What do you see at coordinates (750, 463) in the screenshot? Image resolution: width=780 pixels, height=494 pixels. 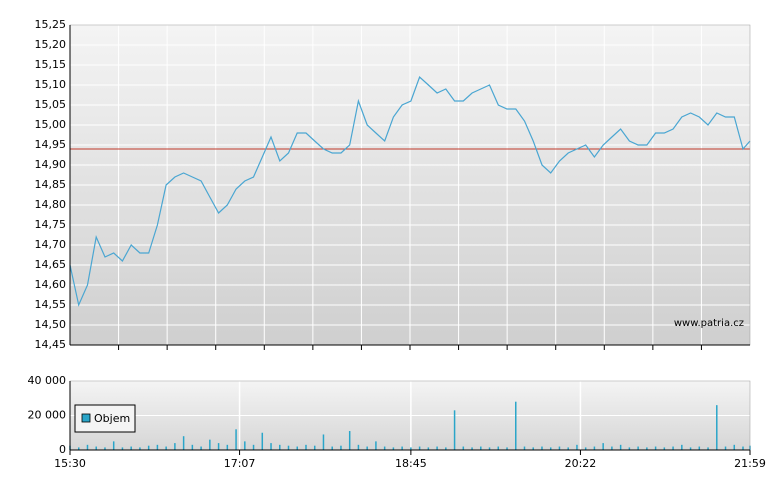 I see `x-tick-label: 21:59` at bounding box center [750, 463].